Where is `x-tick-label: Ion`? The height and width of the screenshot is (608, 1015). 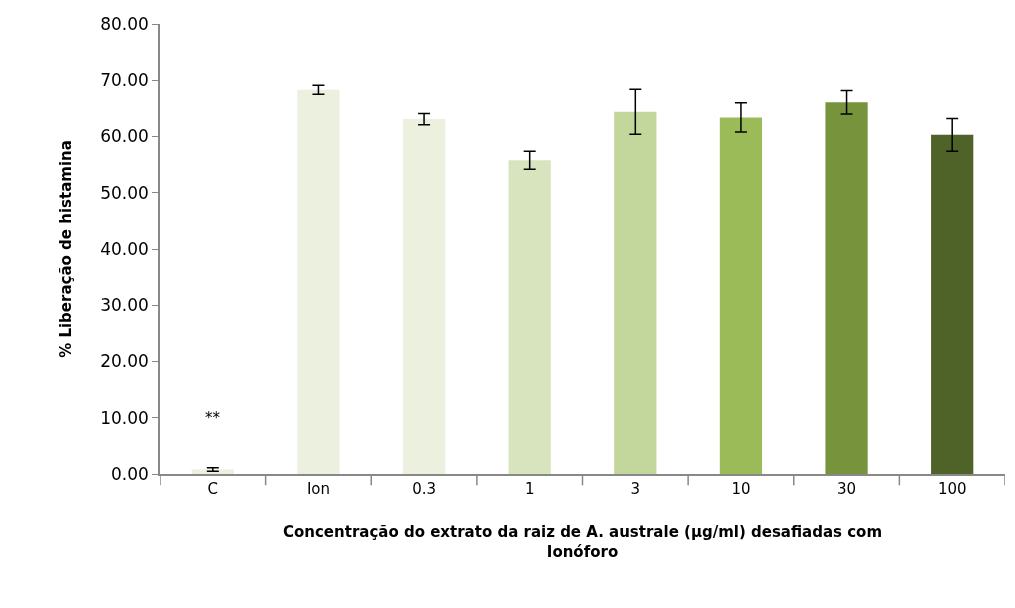 x-tick-label: Ion is located at coordinates (318, 488).